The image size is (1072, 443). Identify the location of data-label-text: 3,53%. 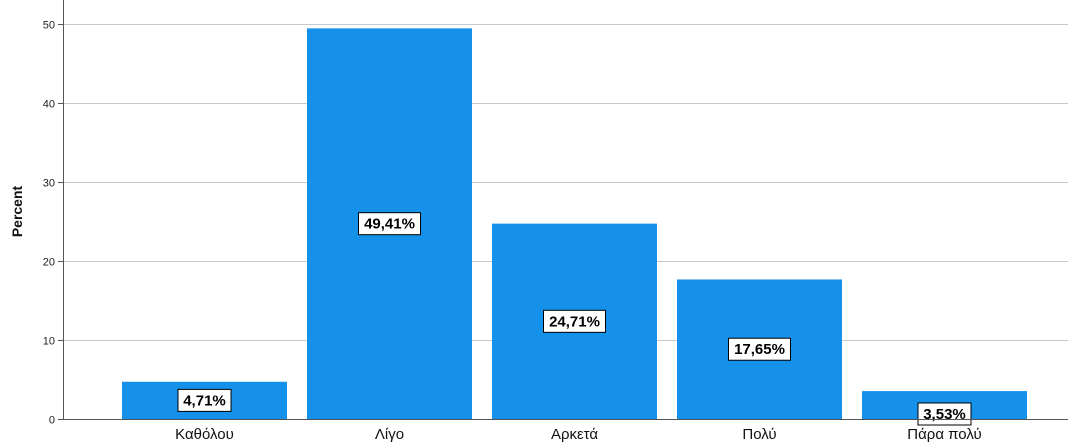
(944, 414).